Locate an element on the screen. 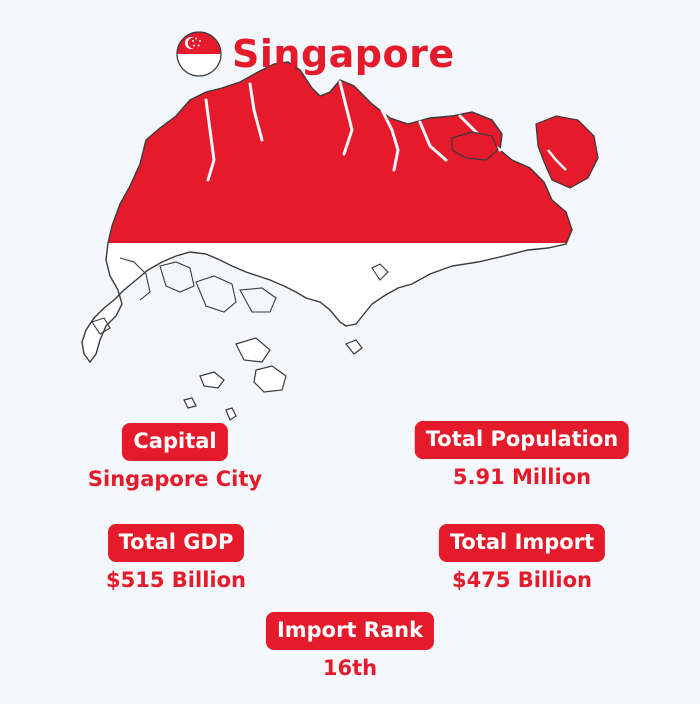  gdp-value: $515 Billion is located at coordinates (176, 580).